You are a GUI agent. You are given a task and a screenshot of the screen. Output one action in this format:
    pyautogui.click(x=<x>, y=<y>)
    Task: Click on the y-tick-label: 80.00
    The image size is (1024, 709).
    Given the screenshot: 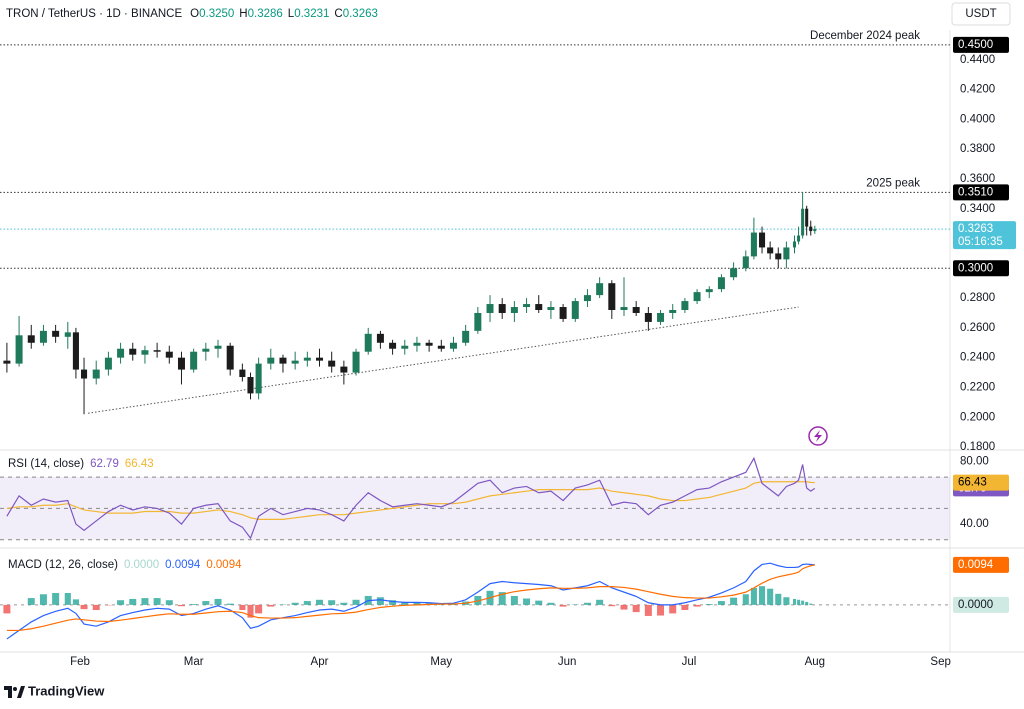 What is the action you would take?
    pyautogui.click(x=974, y=461)
    